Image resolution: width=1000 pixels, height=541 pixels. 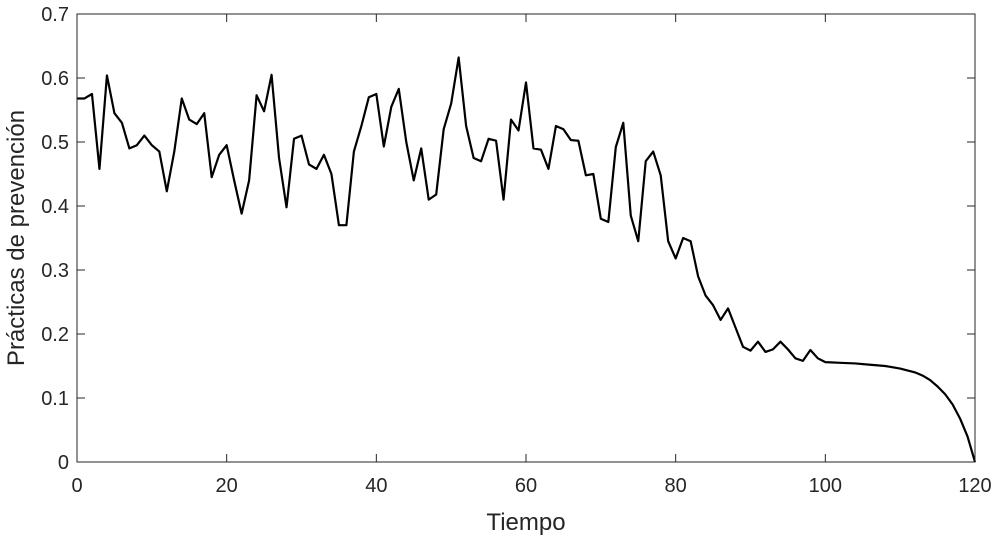 What do you see at coordinates (16, 238) in the screenshot?
I see `y-axis-title: Prácticas de prevención` at bounding box center [16, 238].